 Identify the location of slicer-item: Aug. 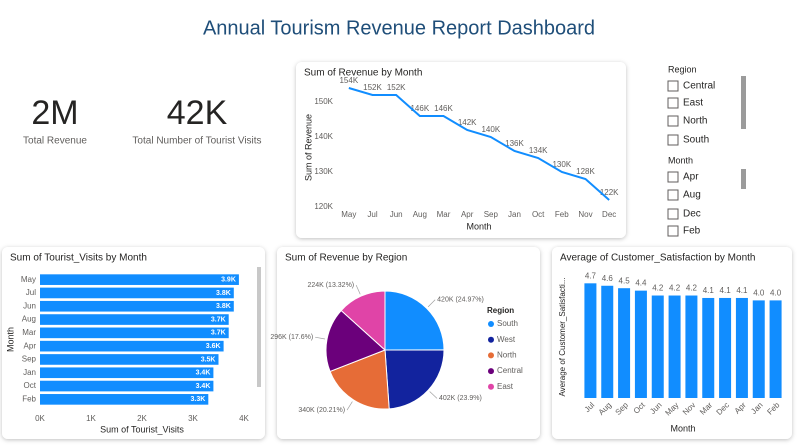
(692, 195).